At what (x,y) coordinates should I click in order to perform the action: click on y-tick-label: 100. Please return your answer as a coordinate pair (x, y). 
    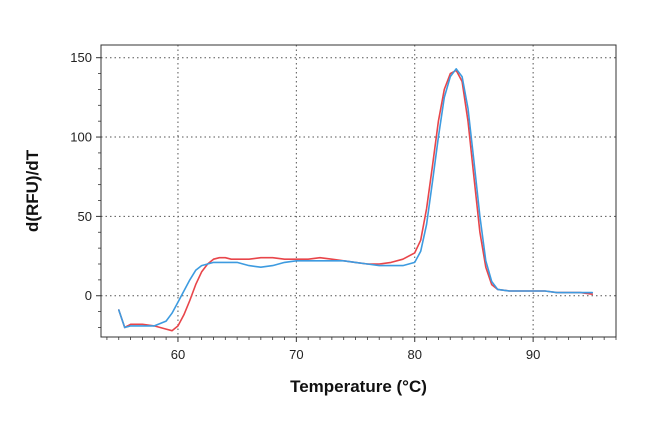
    Looking at the image, I should click on (81, 137).